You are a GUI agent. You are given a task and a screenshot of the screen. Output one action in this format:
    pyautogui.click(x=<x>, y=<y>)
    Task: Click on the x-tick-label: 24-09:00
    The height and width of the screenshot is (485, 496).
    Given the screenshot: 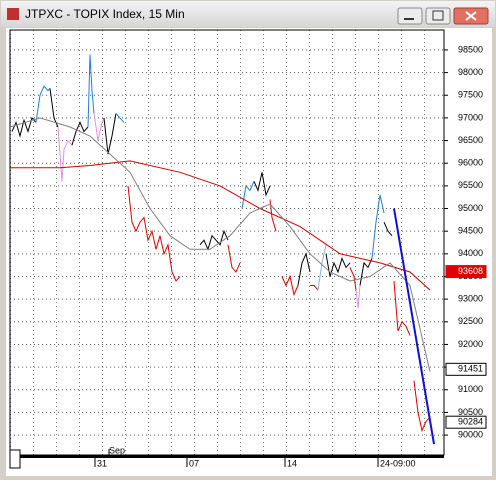 What is the action you would take?
    pyautogui.click(x=398, y=463)
    